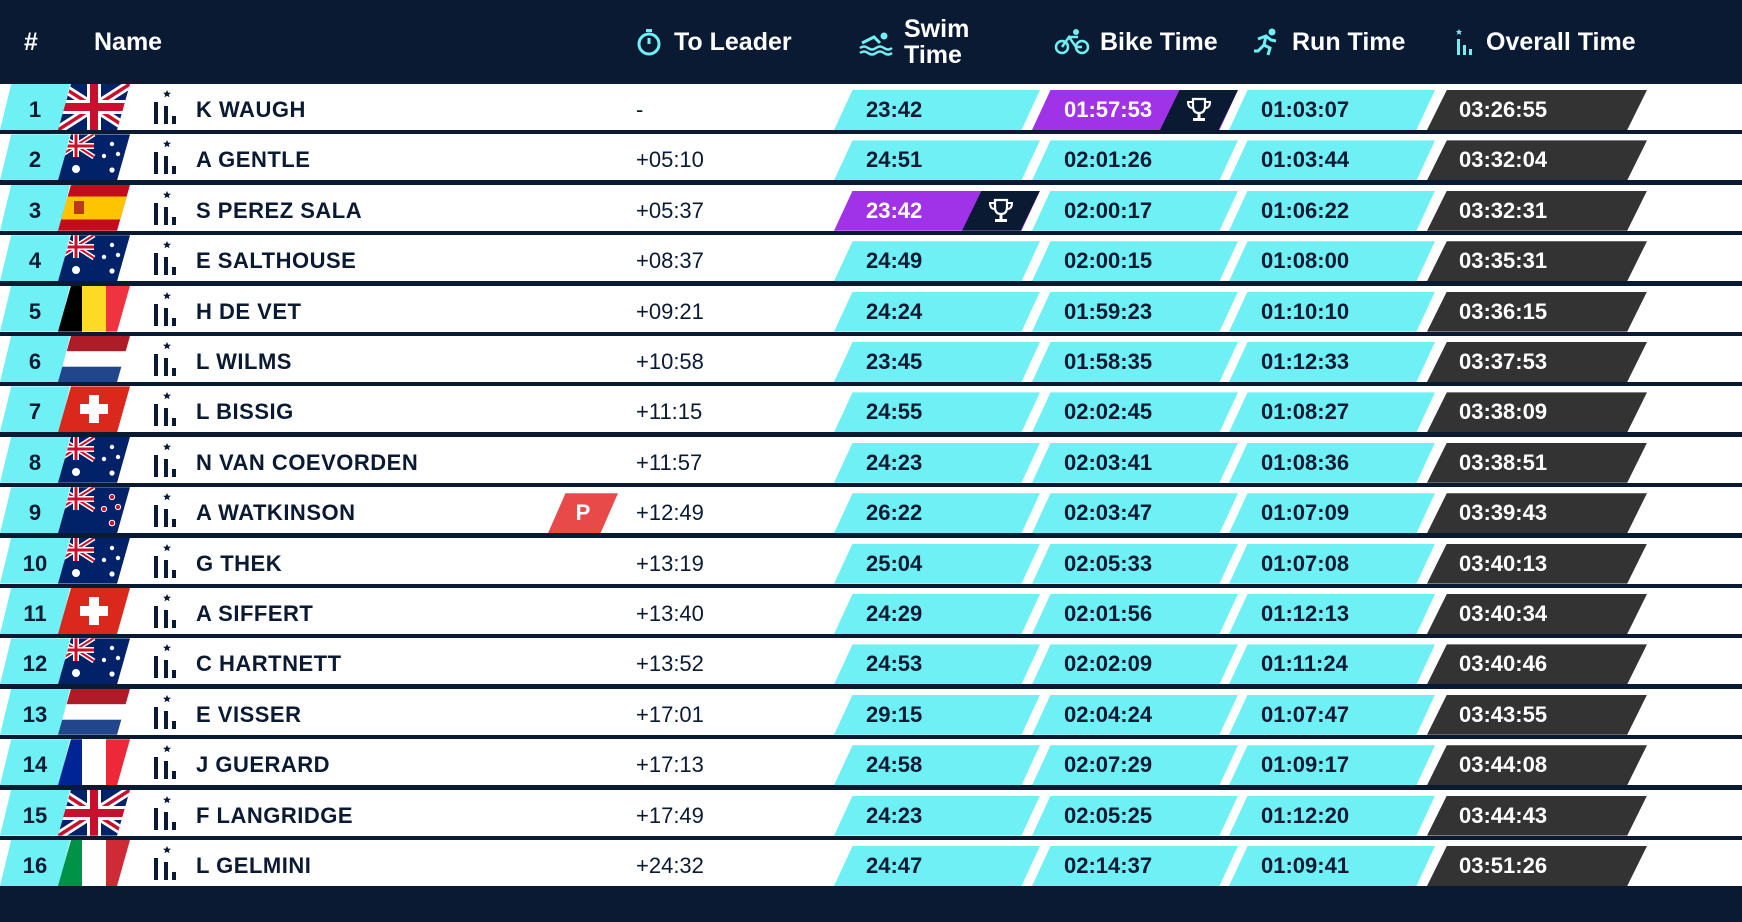 The image size is (1742, 922). I want to click on header-overall-label: Overall Time, so click(1561, 41).